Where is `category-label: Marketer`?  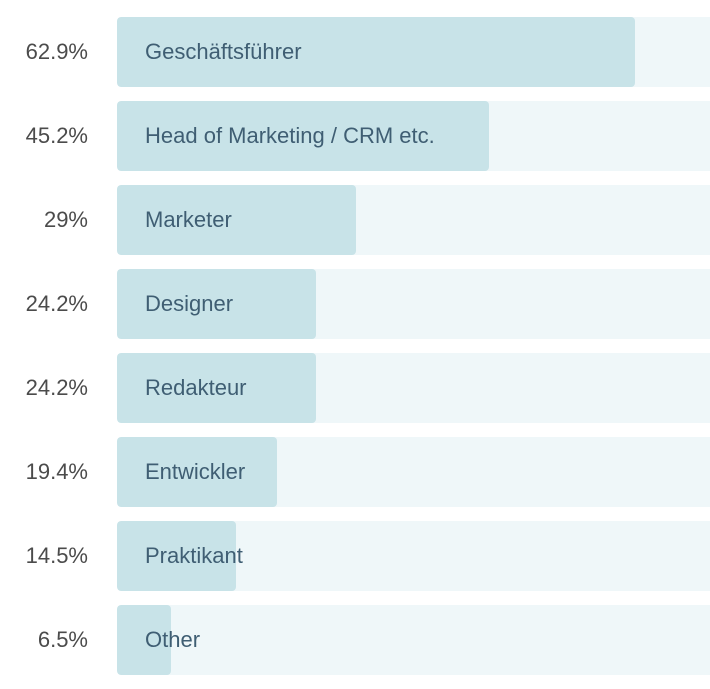 category-label: Marketer is located at coordinates (188, 219).